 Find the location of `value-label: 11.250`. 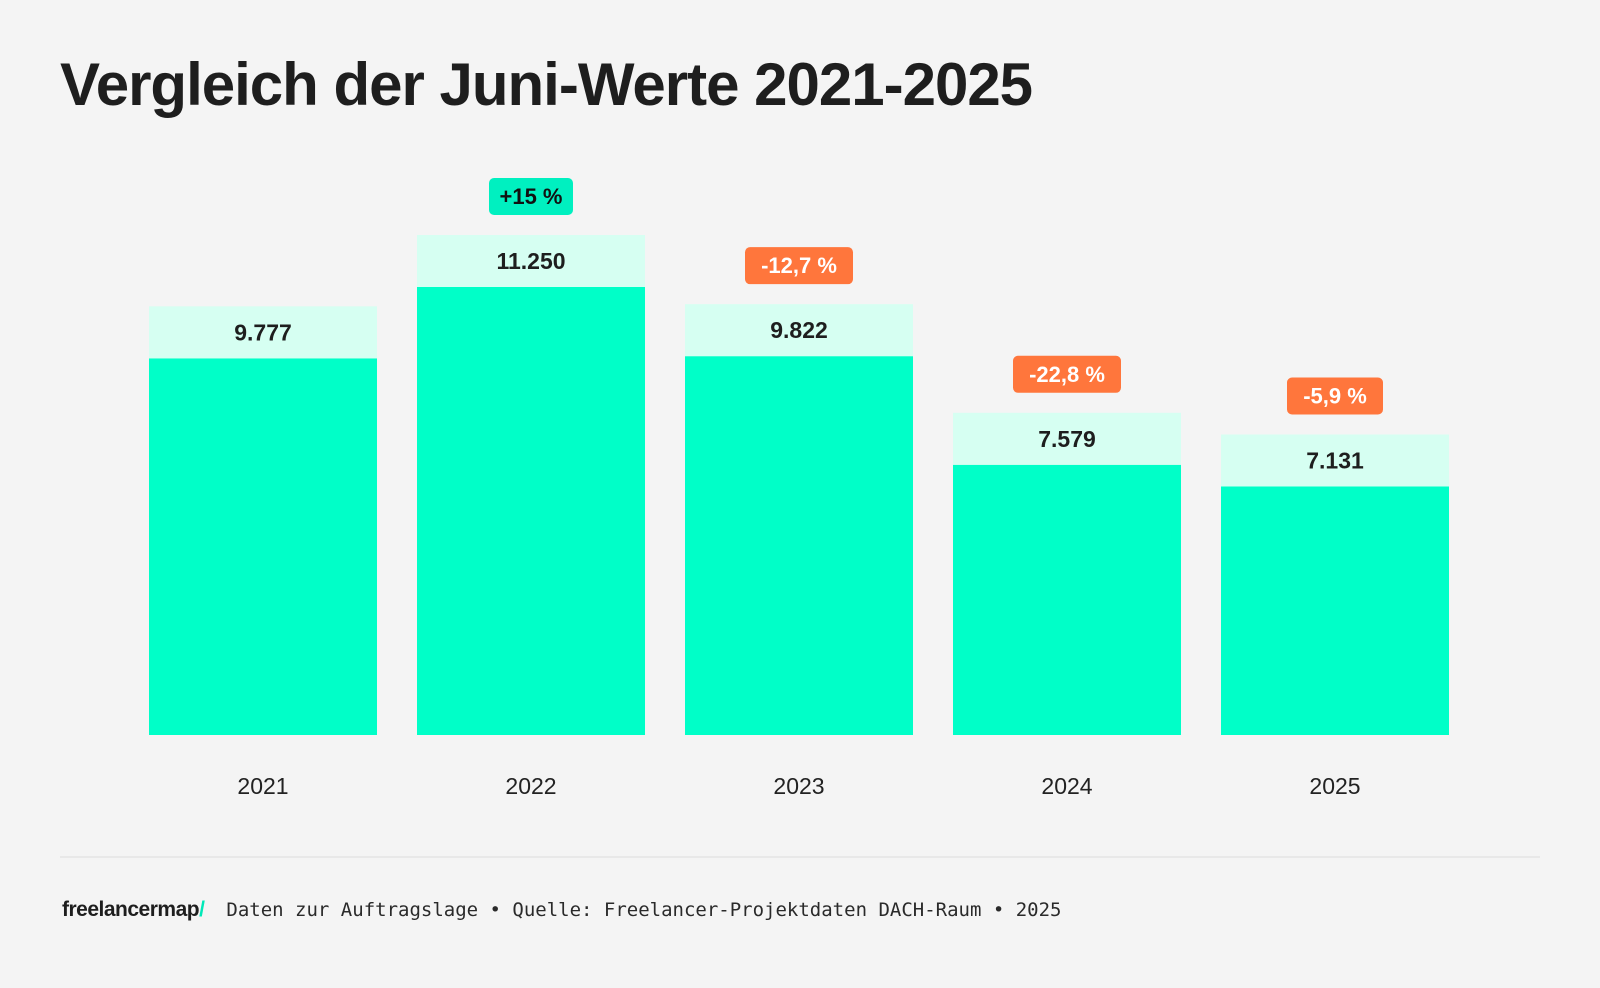

value-label: 11.250 is located at coordinates (530, 261).